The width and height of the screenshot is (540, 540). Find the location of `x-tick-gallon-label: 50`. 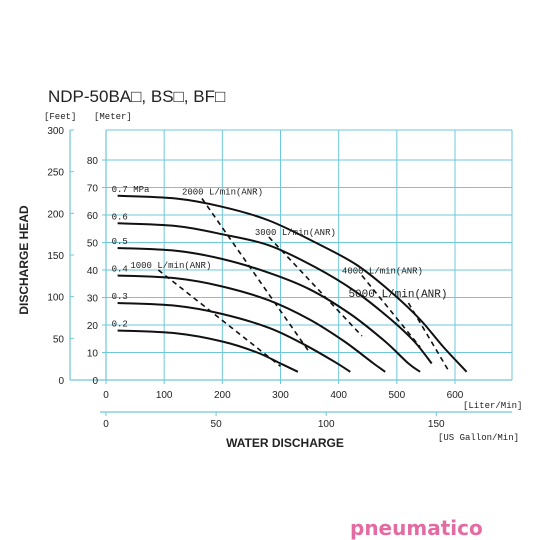

x-tick-gallon-label: 50 is located at coordinates (217, 424).